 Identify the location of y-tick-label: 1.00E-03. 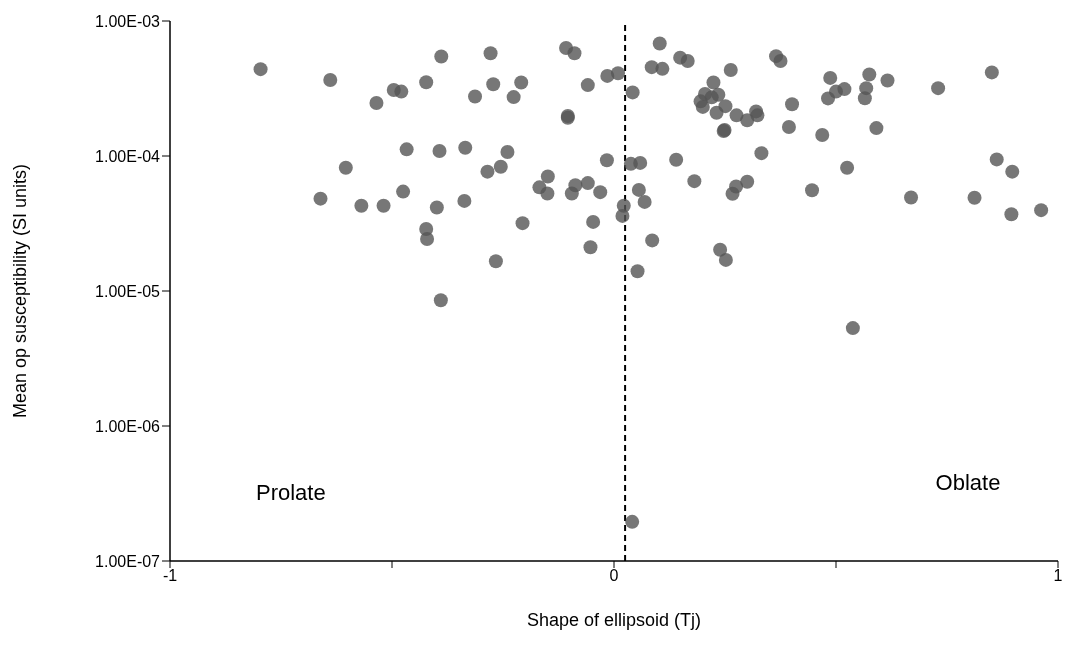
(128, 21).